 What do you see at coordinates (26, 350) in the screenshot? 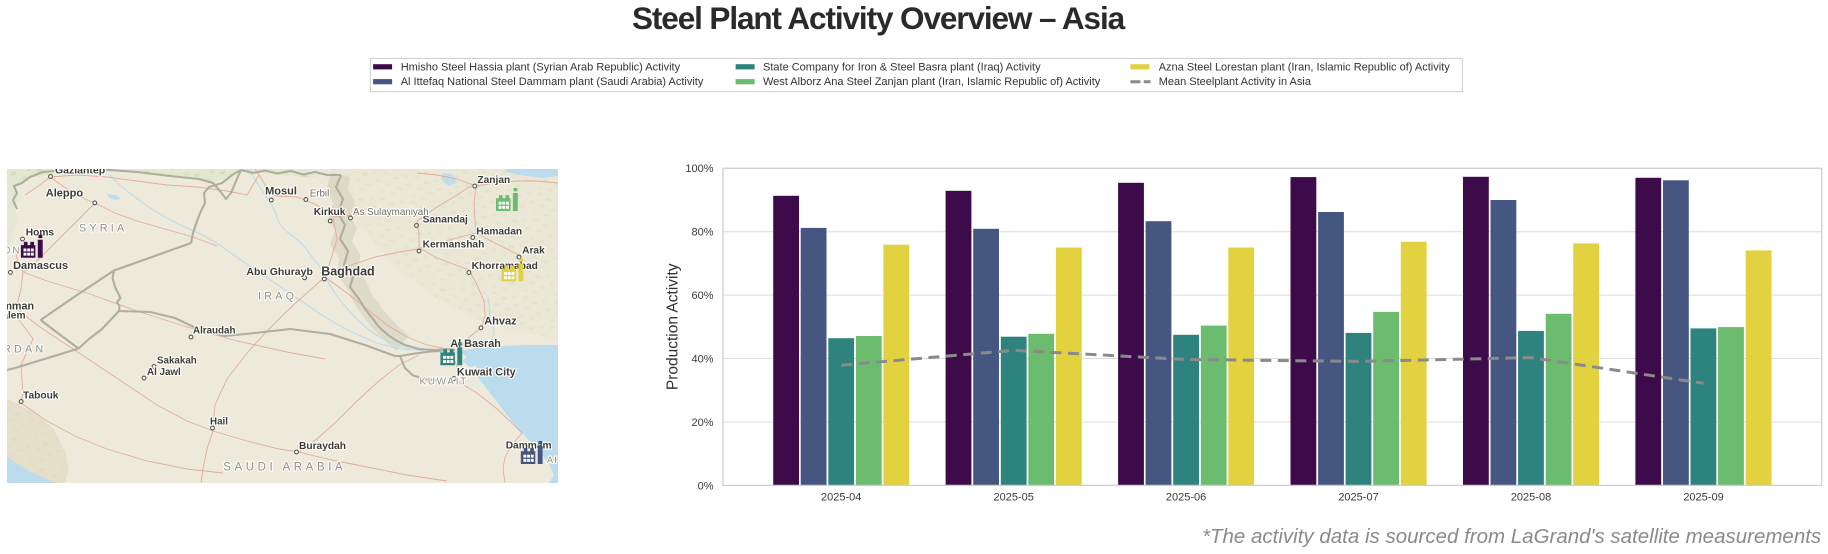
I see `svg-text: RDAN` at bounding box center [26, 350].